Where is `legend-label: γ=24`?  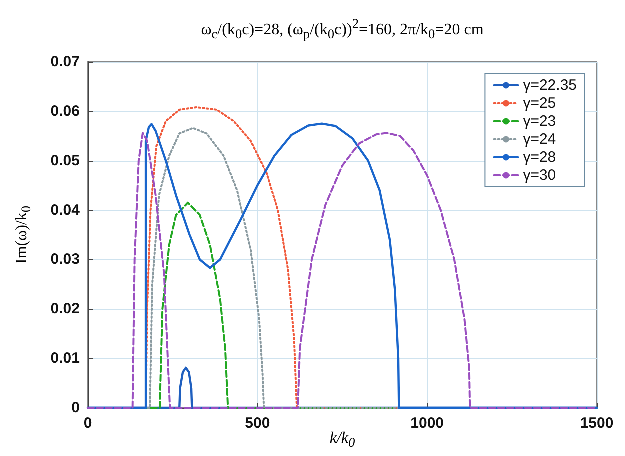
legend-label: γ=24 is located at coordinates (539, 139).